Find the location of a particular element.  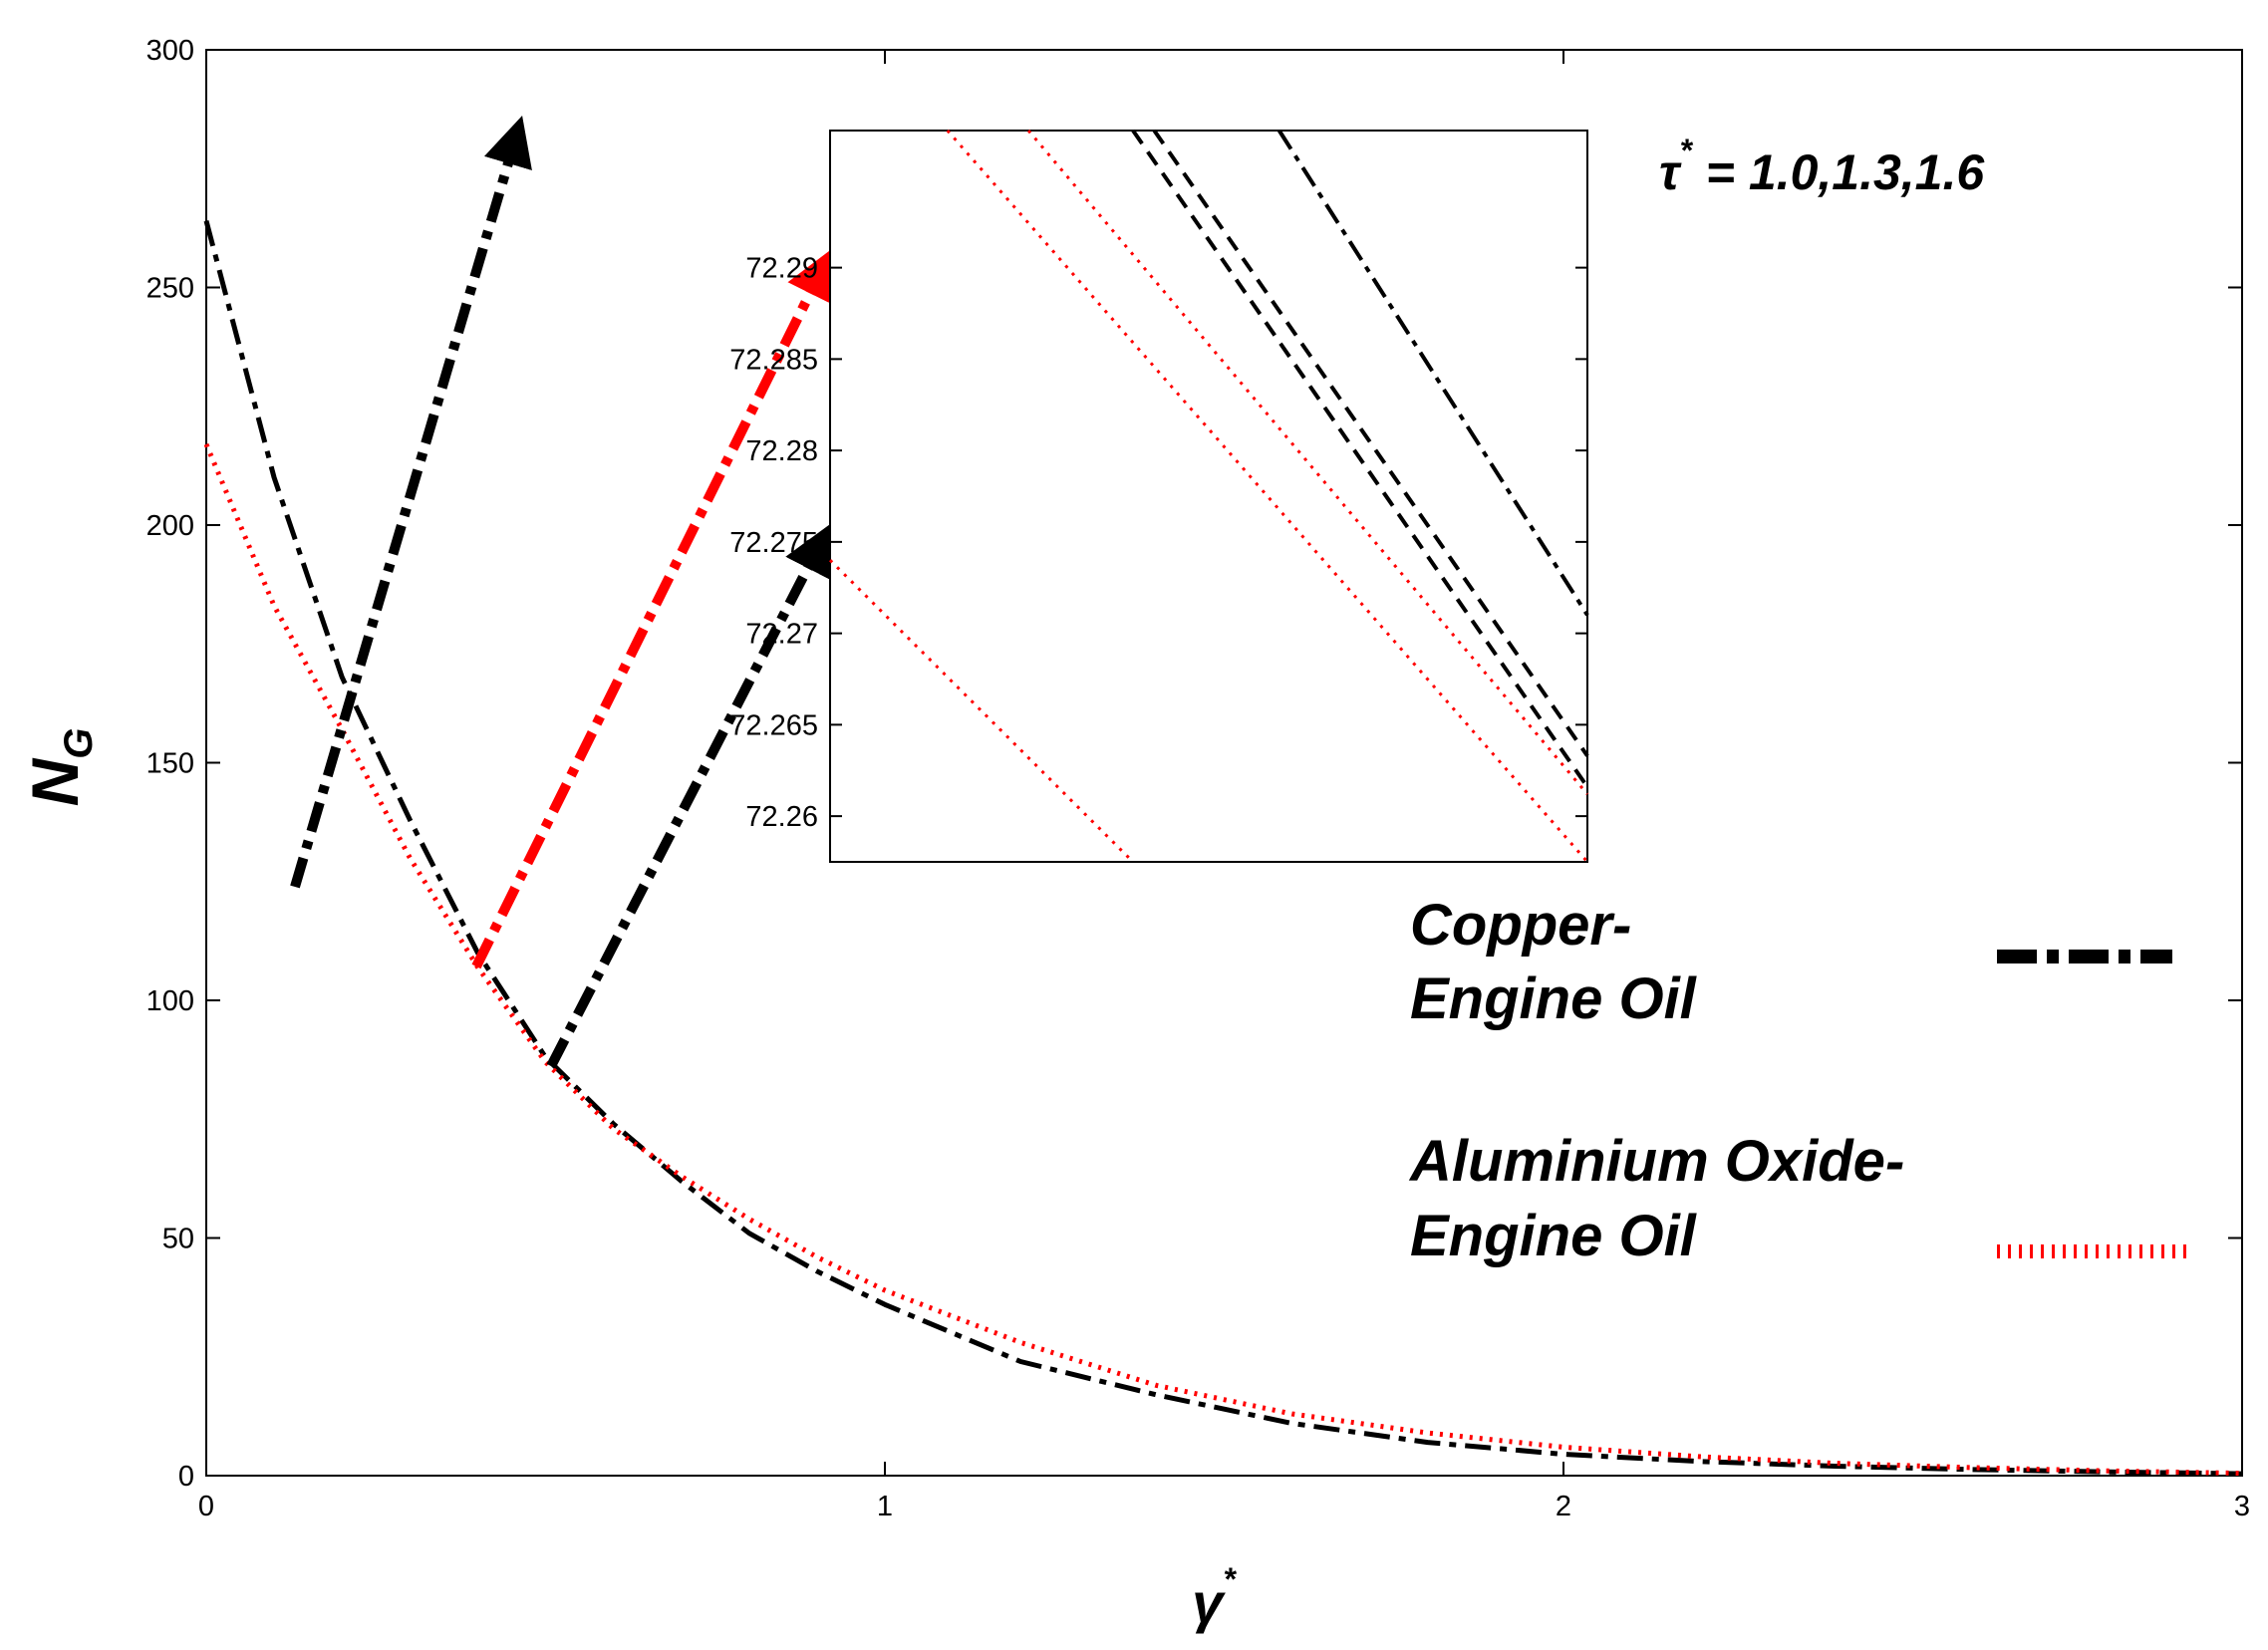

arrow-red is located at coordinates (652, 608).